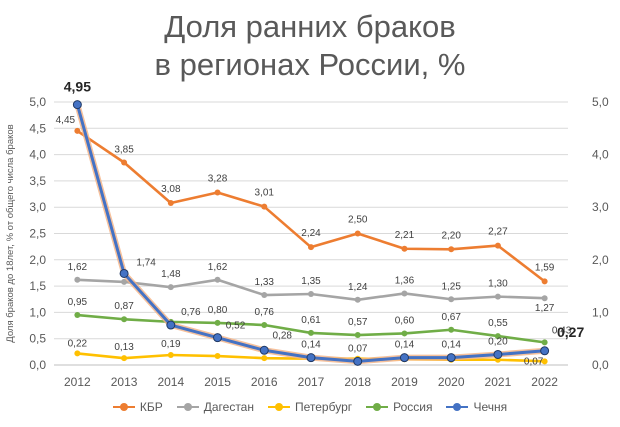 The image size is (620, 427). I want to click on data-label: 4,95, so click(77, 87).